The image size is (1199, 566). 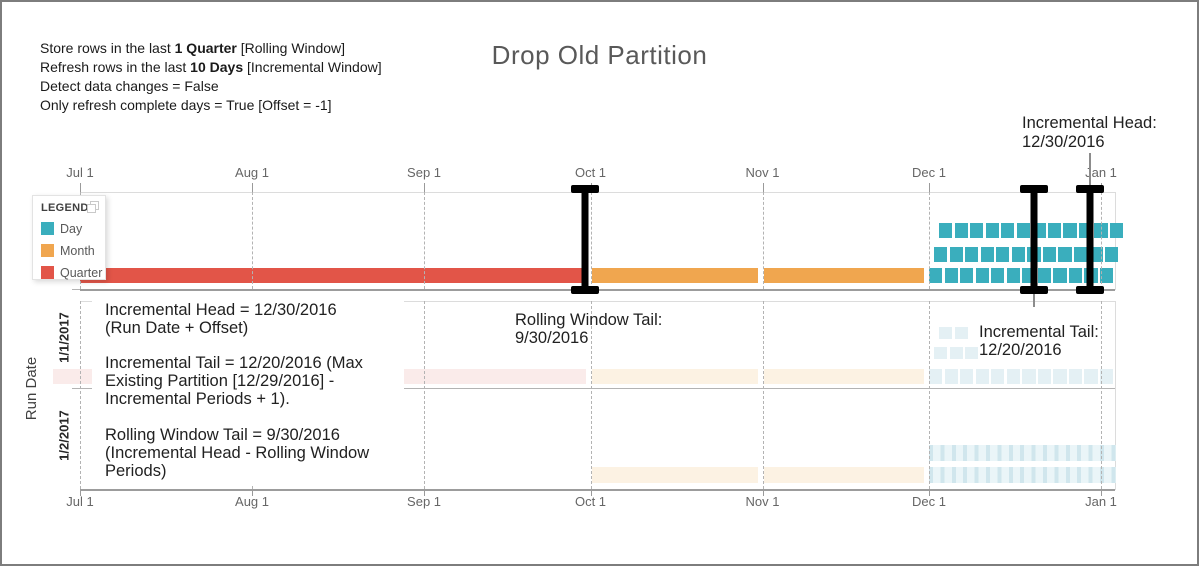 I want to click on x-tick-label-top: Jul 1, so click(x=80, y=172).